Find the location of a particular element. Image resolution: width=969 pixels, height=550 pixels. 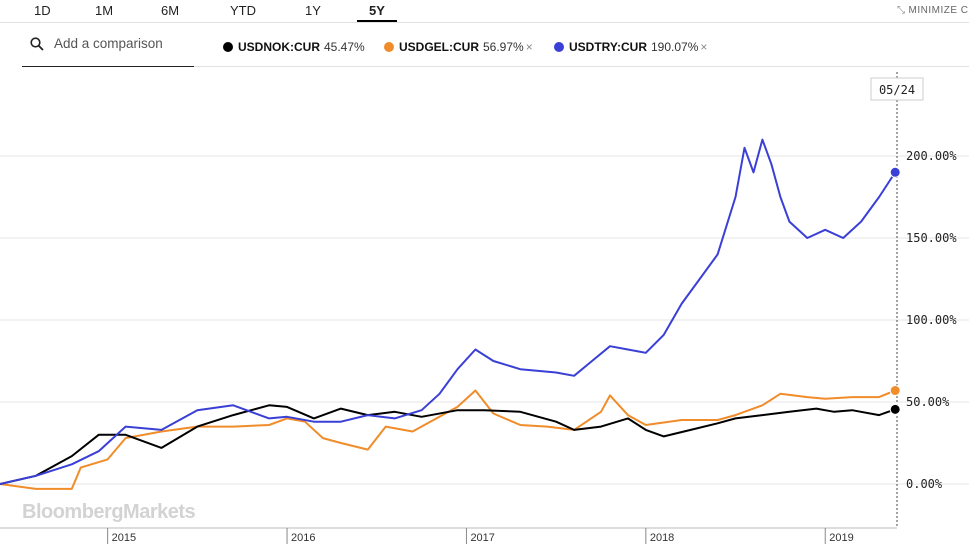

comparison-search is located at coordinates (108, 48).